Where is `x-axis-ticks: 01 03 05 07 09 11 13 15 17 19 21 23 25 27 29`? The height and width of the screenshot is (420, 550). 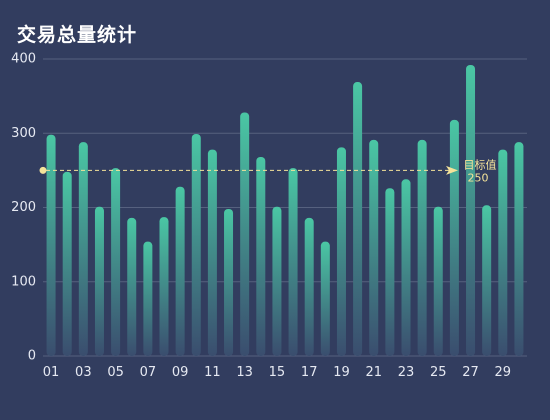 x-axis-ticks: 01 03 05 07 09 11 13 15 17 19 21 23 25 27 29 is located at coordinates (277, 372).